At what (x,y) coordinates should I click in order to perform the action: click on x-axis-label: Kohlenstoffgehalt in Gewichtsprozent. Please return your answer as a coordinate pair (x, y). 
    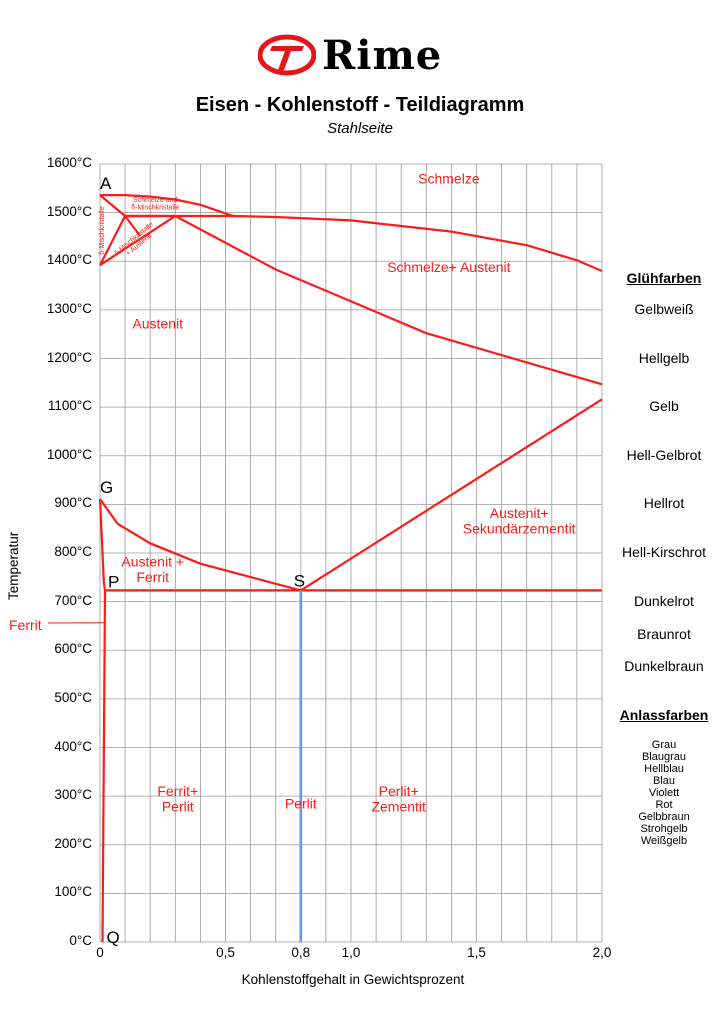
    Looking at the image, I should click on (353, 979).